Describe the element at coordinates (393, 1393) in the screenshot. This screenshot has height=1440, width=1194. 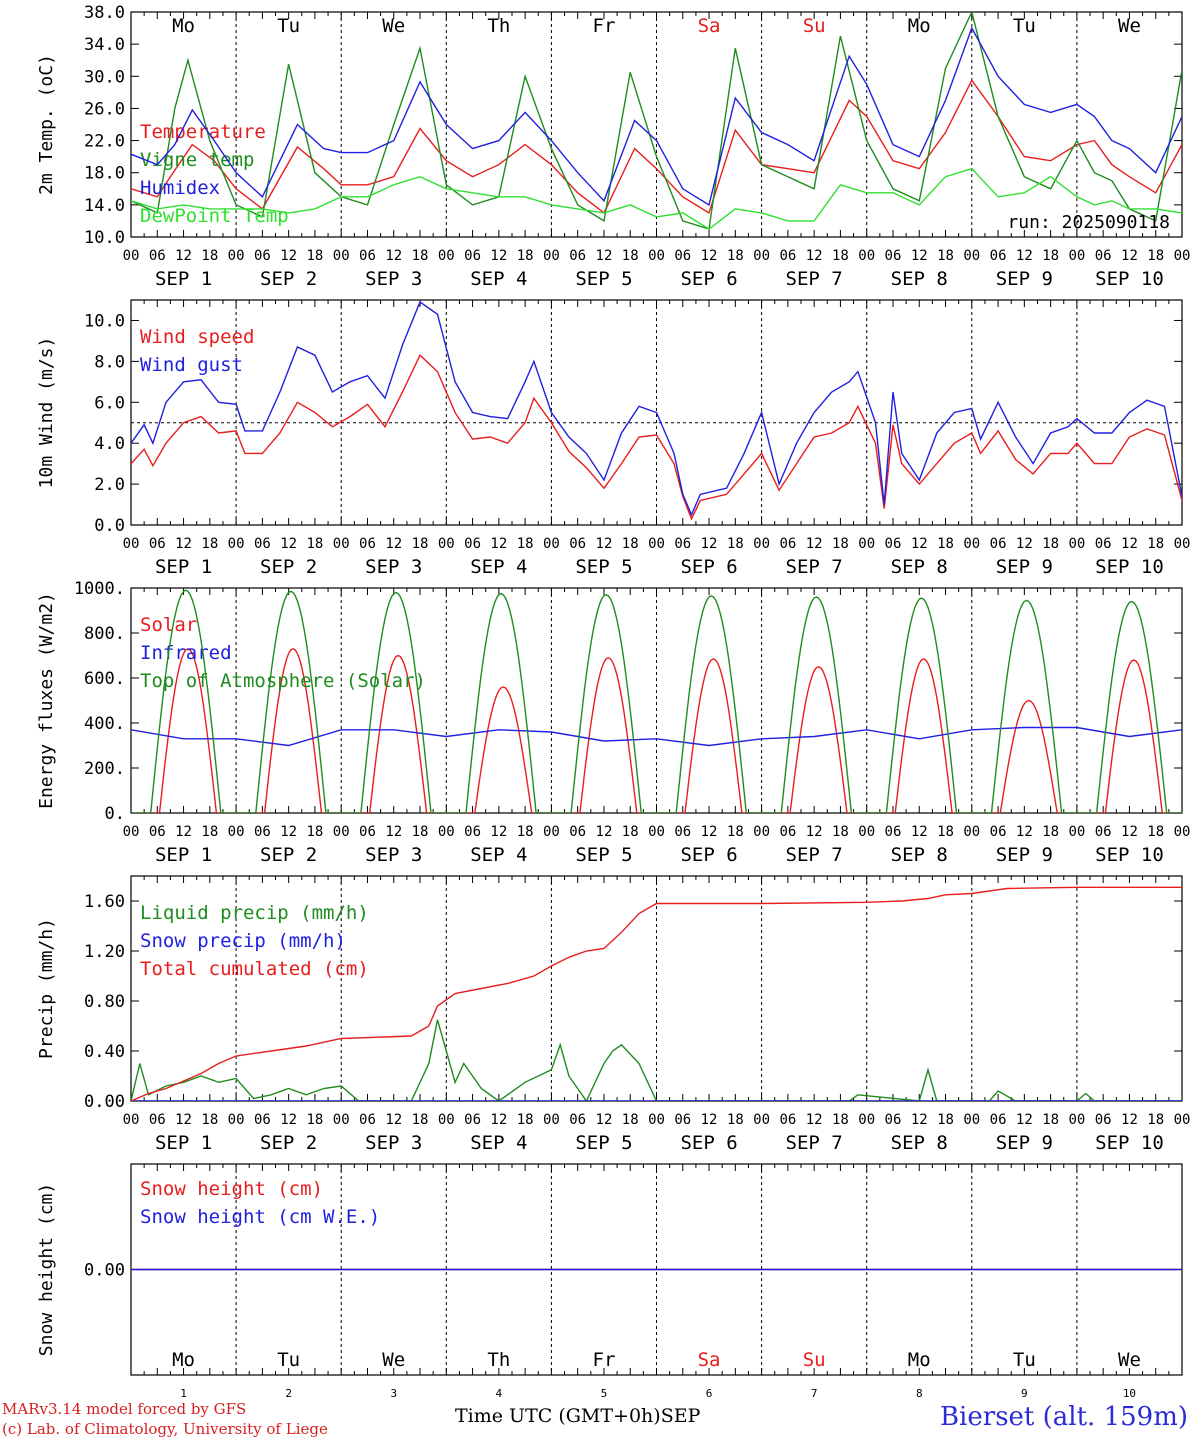
I see `day-number: 3` at that location.